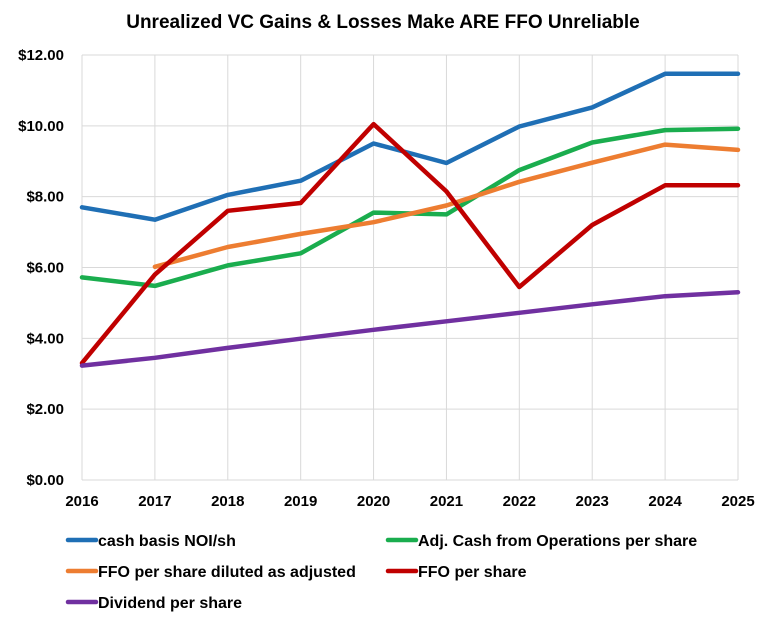  What do you see at coordinates (472, 572) in the screenshot?
I see `legend-label: FFO per share` at bounding box center [472, 572].